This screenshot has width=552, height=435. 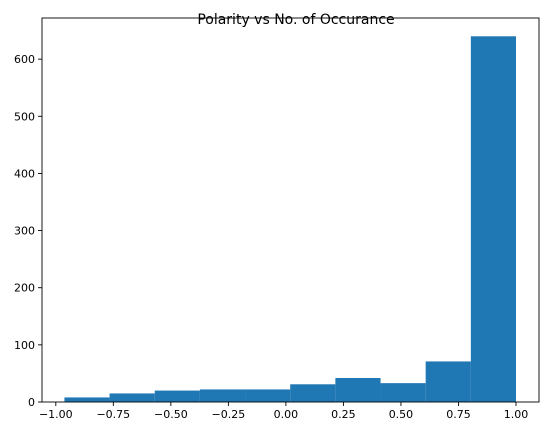 I want to click on x-tick-label: 0.25, so click(x=343, y=414).